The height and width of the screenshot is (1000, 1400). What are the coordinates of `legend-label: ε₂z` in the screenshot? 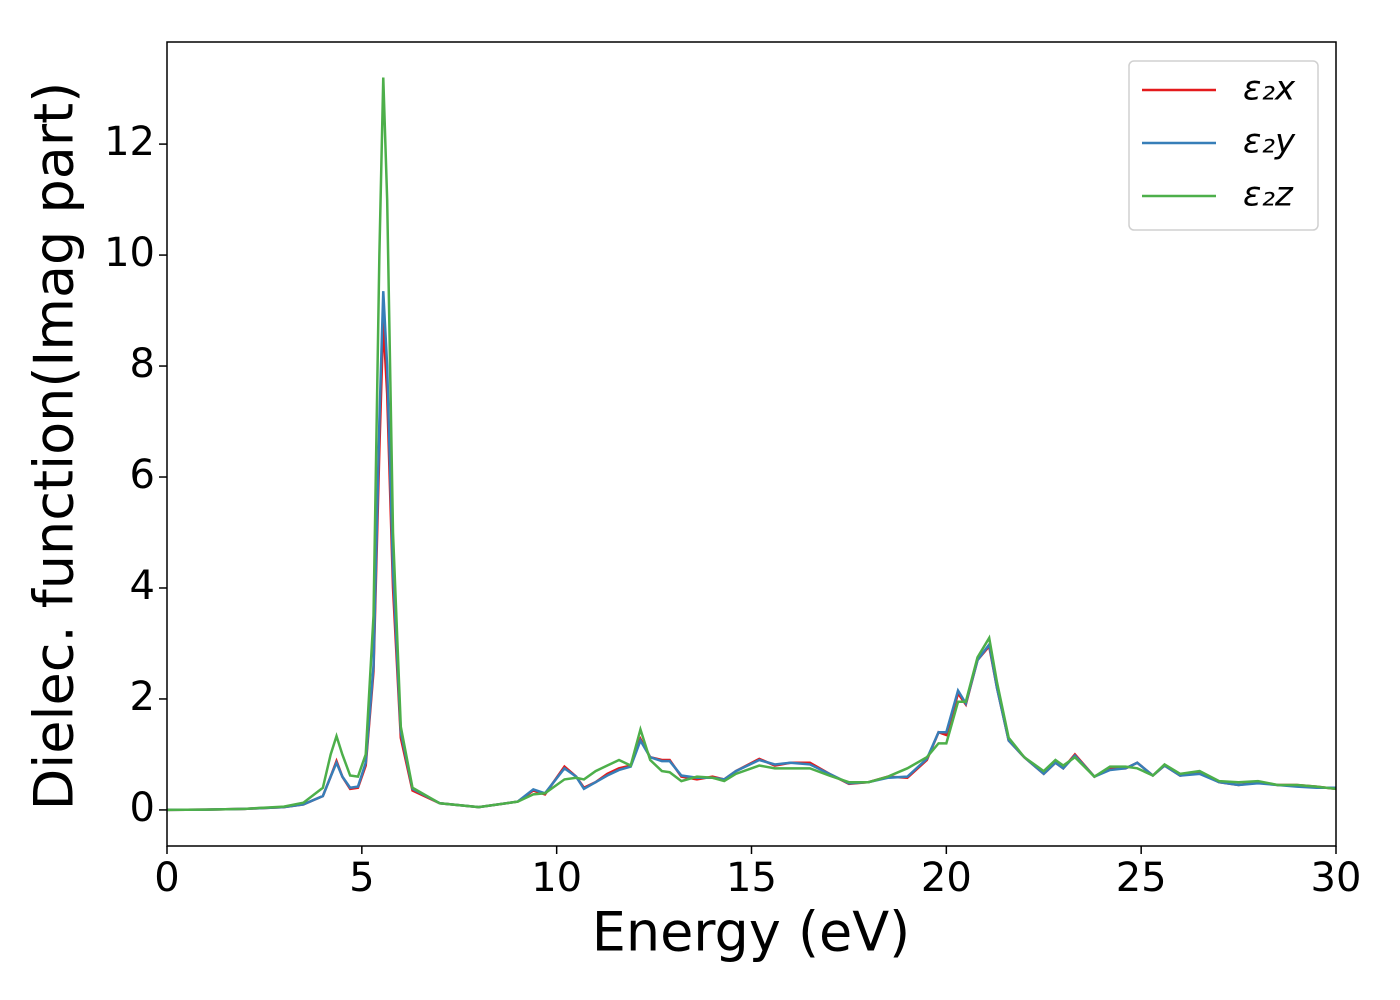 It's located at (1268, 195).